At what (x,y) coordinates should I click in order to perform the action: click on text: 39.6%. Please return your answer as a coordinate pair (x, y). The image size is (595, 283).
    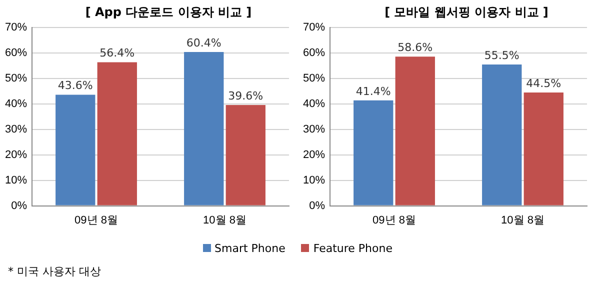
    Looking at the image, I should click on (246, 95).